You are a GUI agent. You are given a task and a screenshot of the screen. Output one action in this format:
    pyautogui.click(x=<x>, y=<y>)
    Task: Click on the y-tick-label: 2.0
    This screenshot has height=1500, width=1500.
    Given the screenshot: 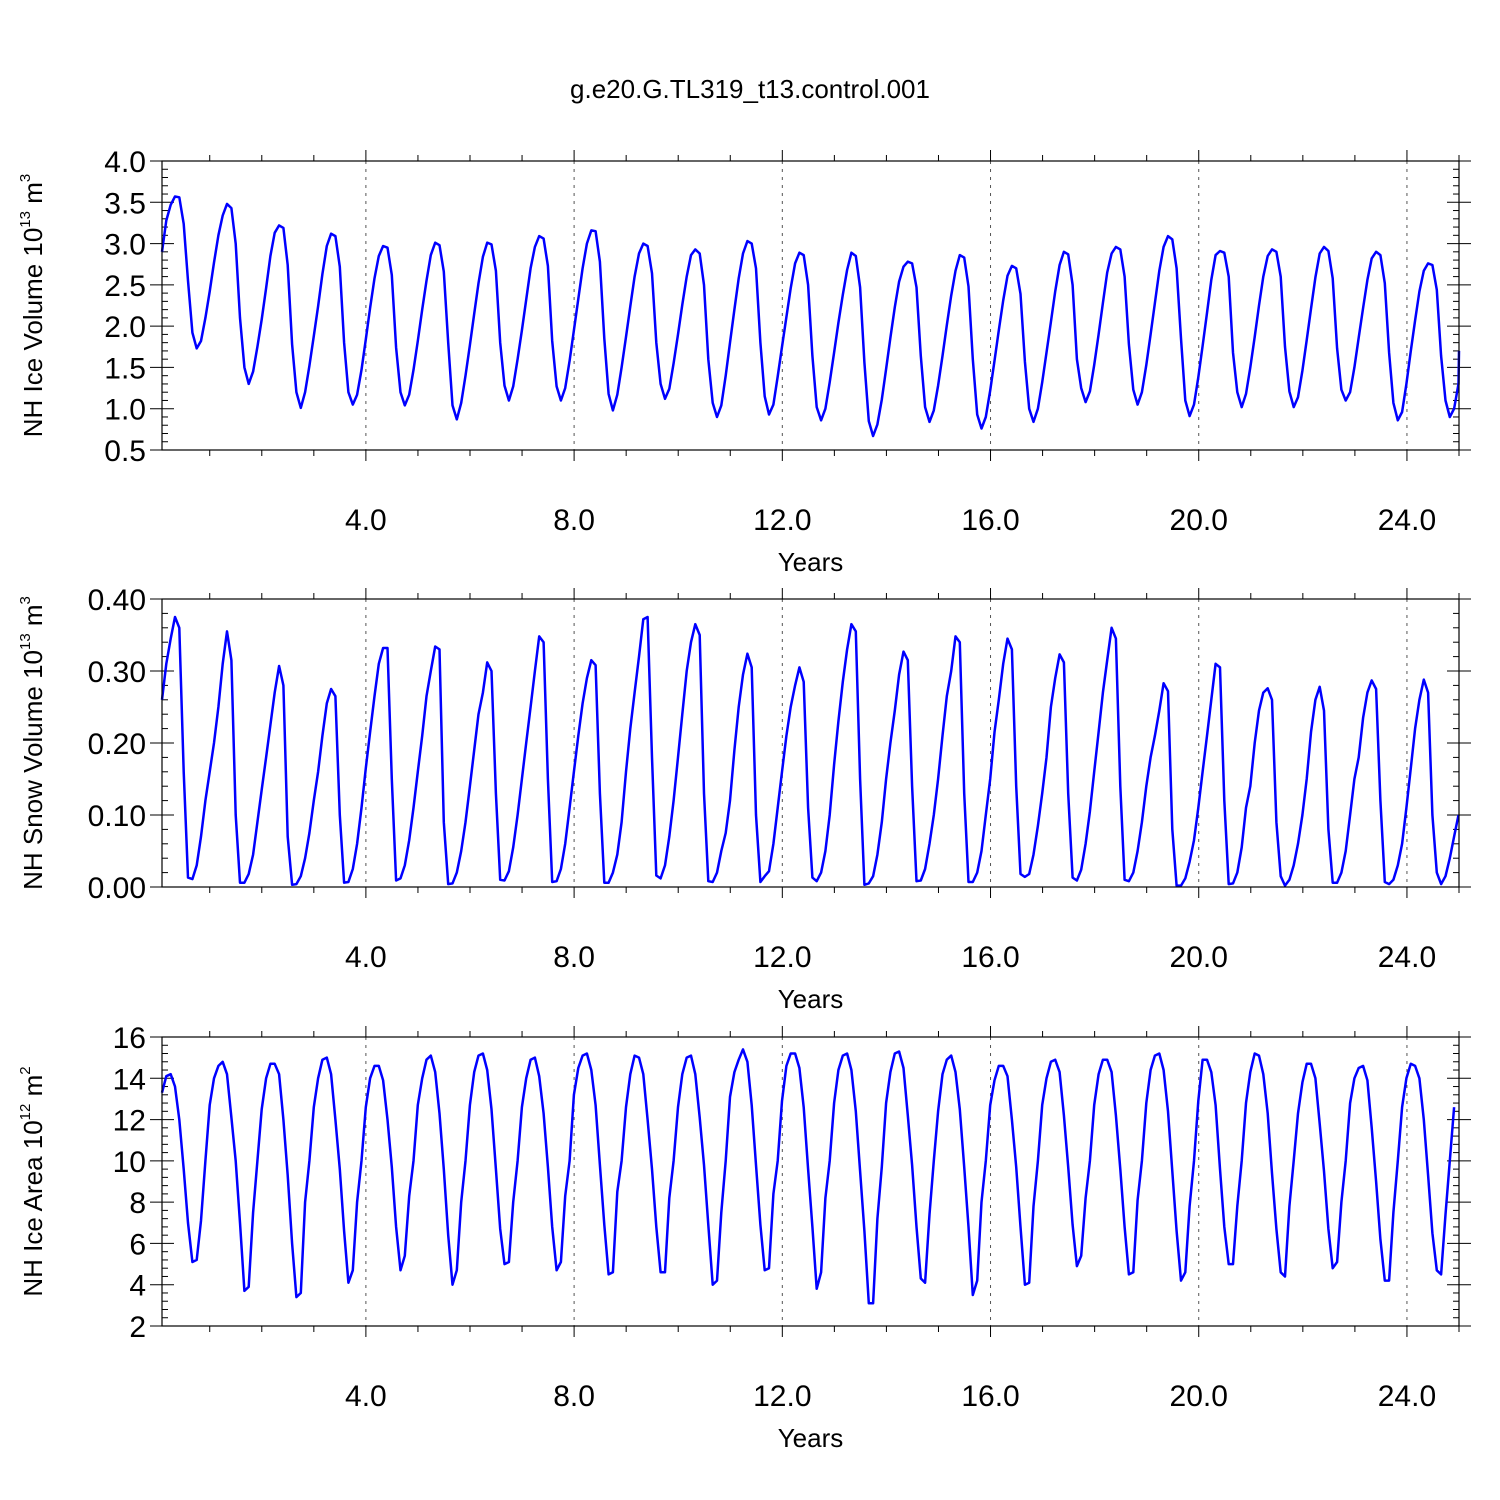 What is the action you would take?
    pyautogui.click(x=125, y=327)
    